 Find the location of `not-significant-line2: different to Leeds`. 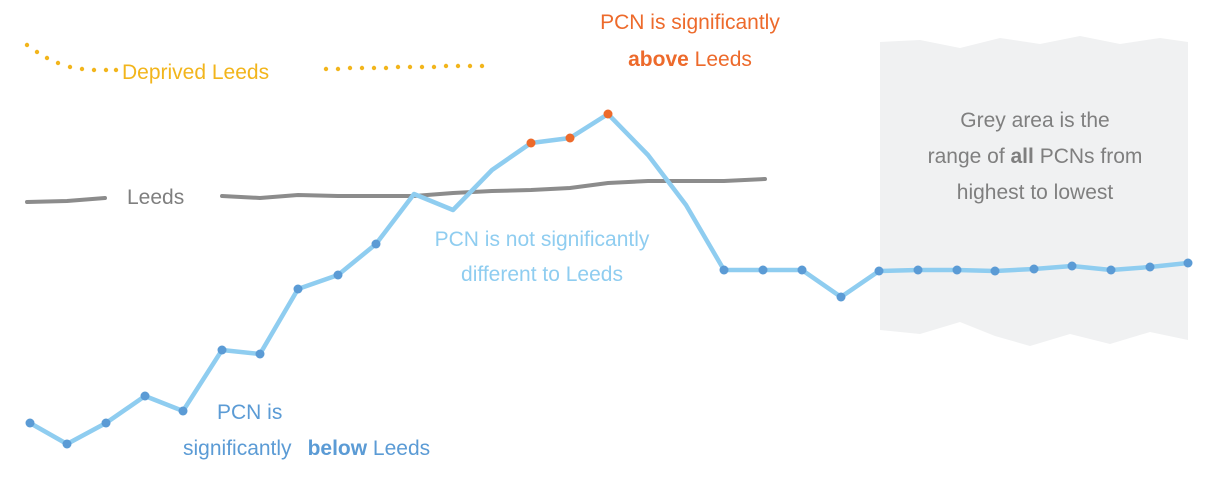

not-significant-line2: different to Leeds is located at coordinates (542, 274).